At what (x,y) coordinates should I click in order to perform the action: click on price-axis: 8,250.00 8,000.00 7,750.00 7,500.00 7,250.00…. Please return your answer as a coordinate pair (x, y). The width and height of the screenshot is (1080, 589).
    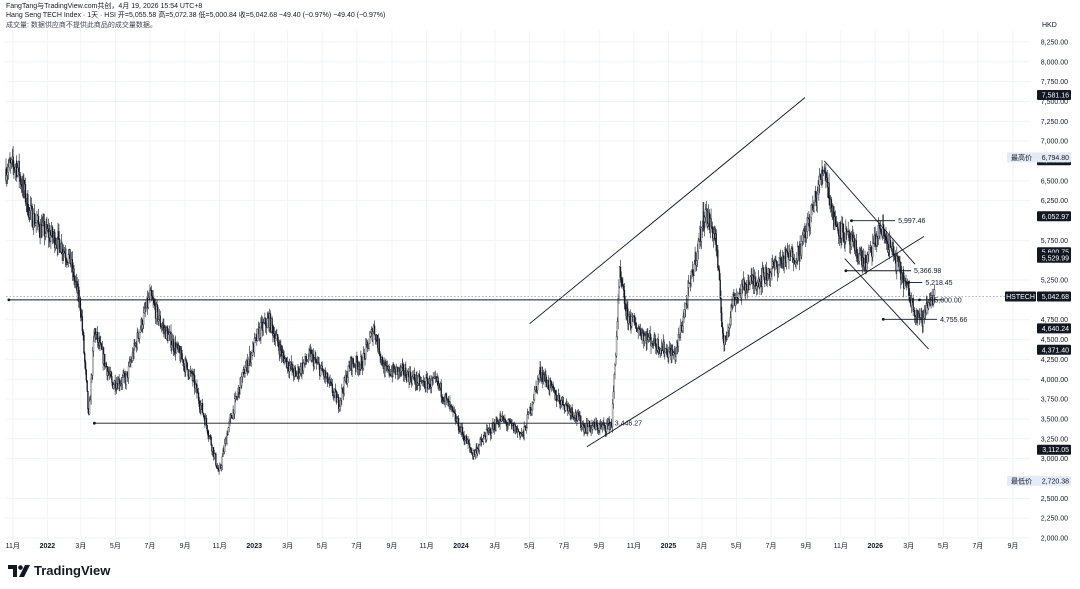
    Looking at the image, I should click on (1038, 291).